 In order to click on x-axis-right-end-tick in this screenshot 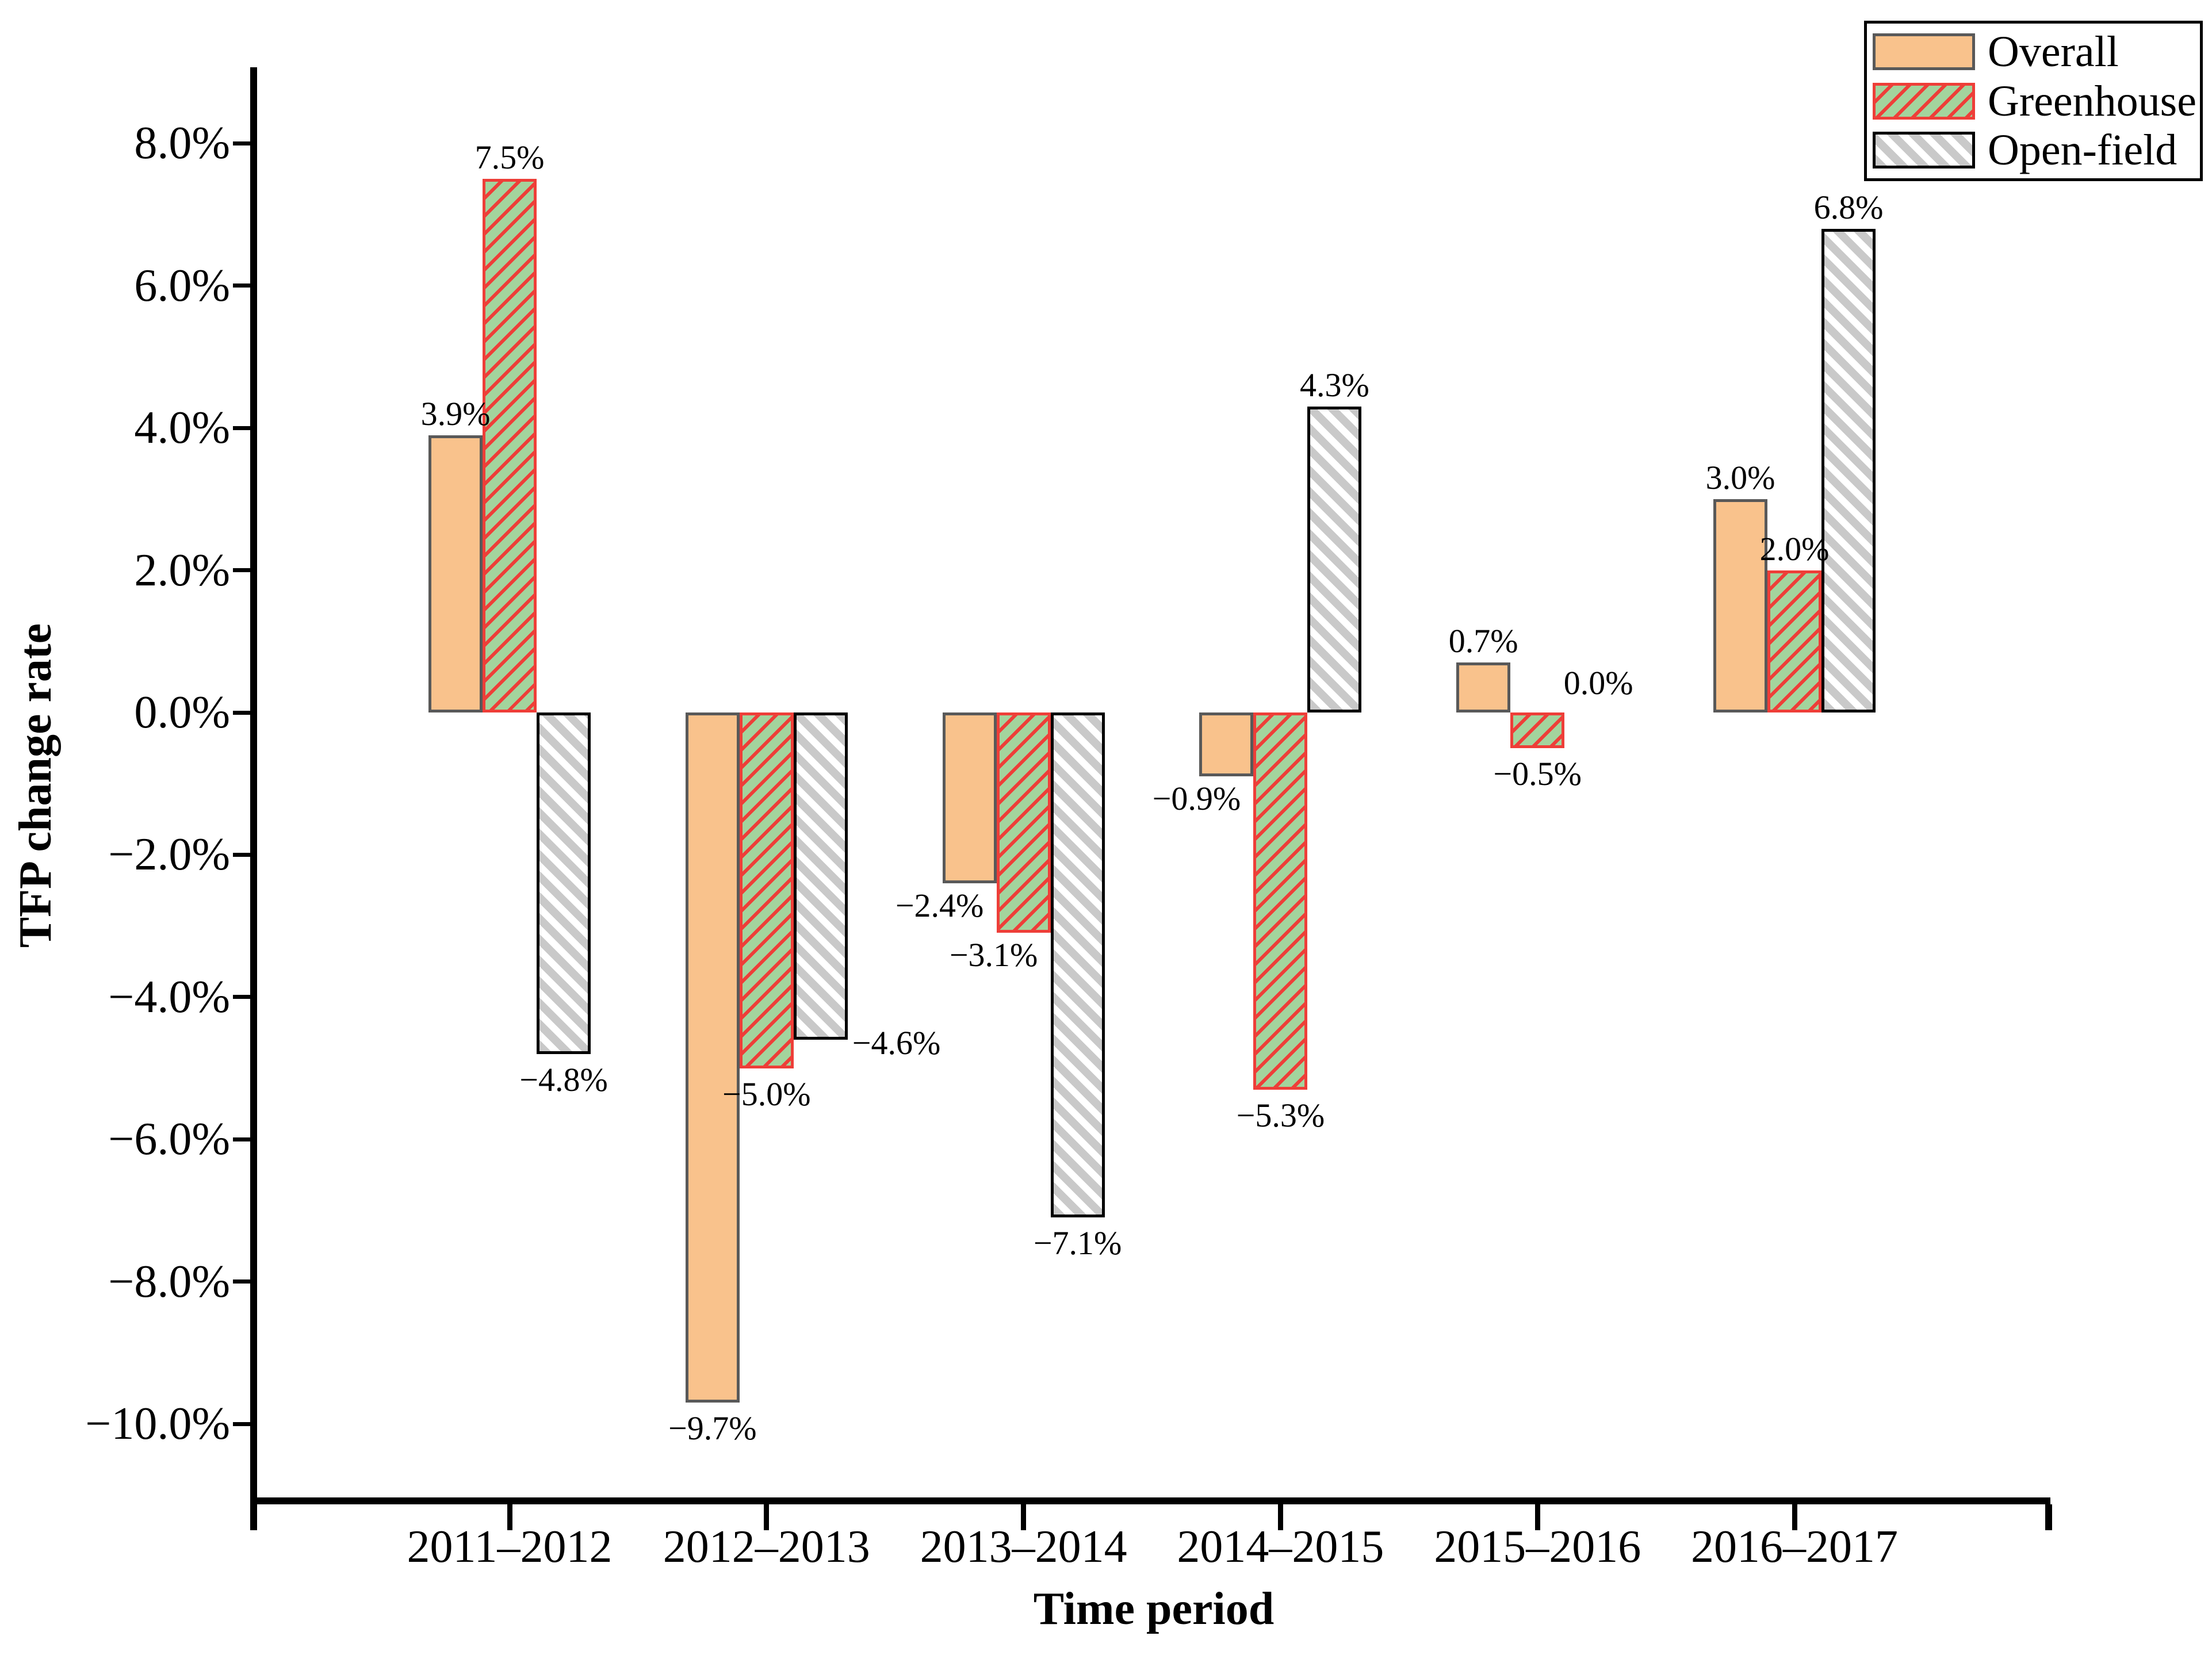, I will do `click(2048, 1517)`.